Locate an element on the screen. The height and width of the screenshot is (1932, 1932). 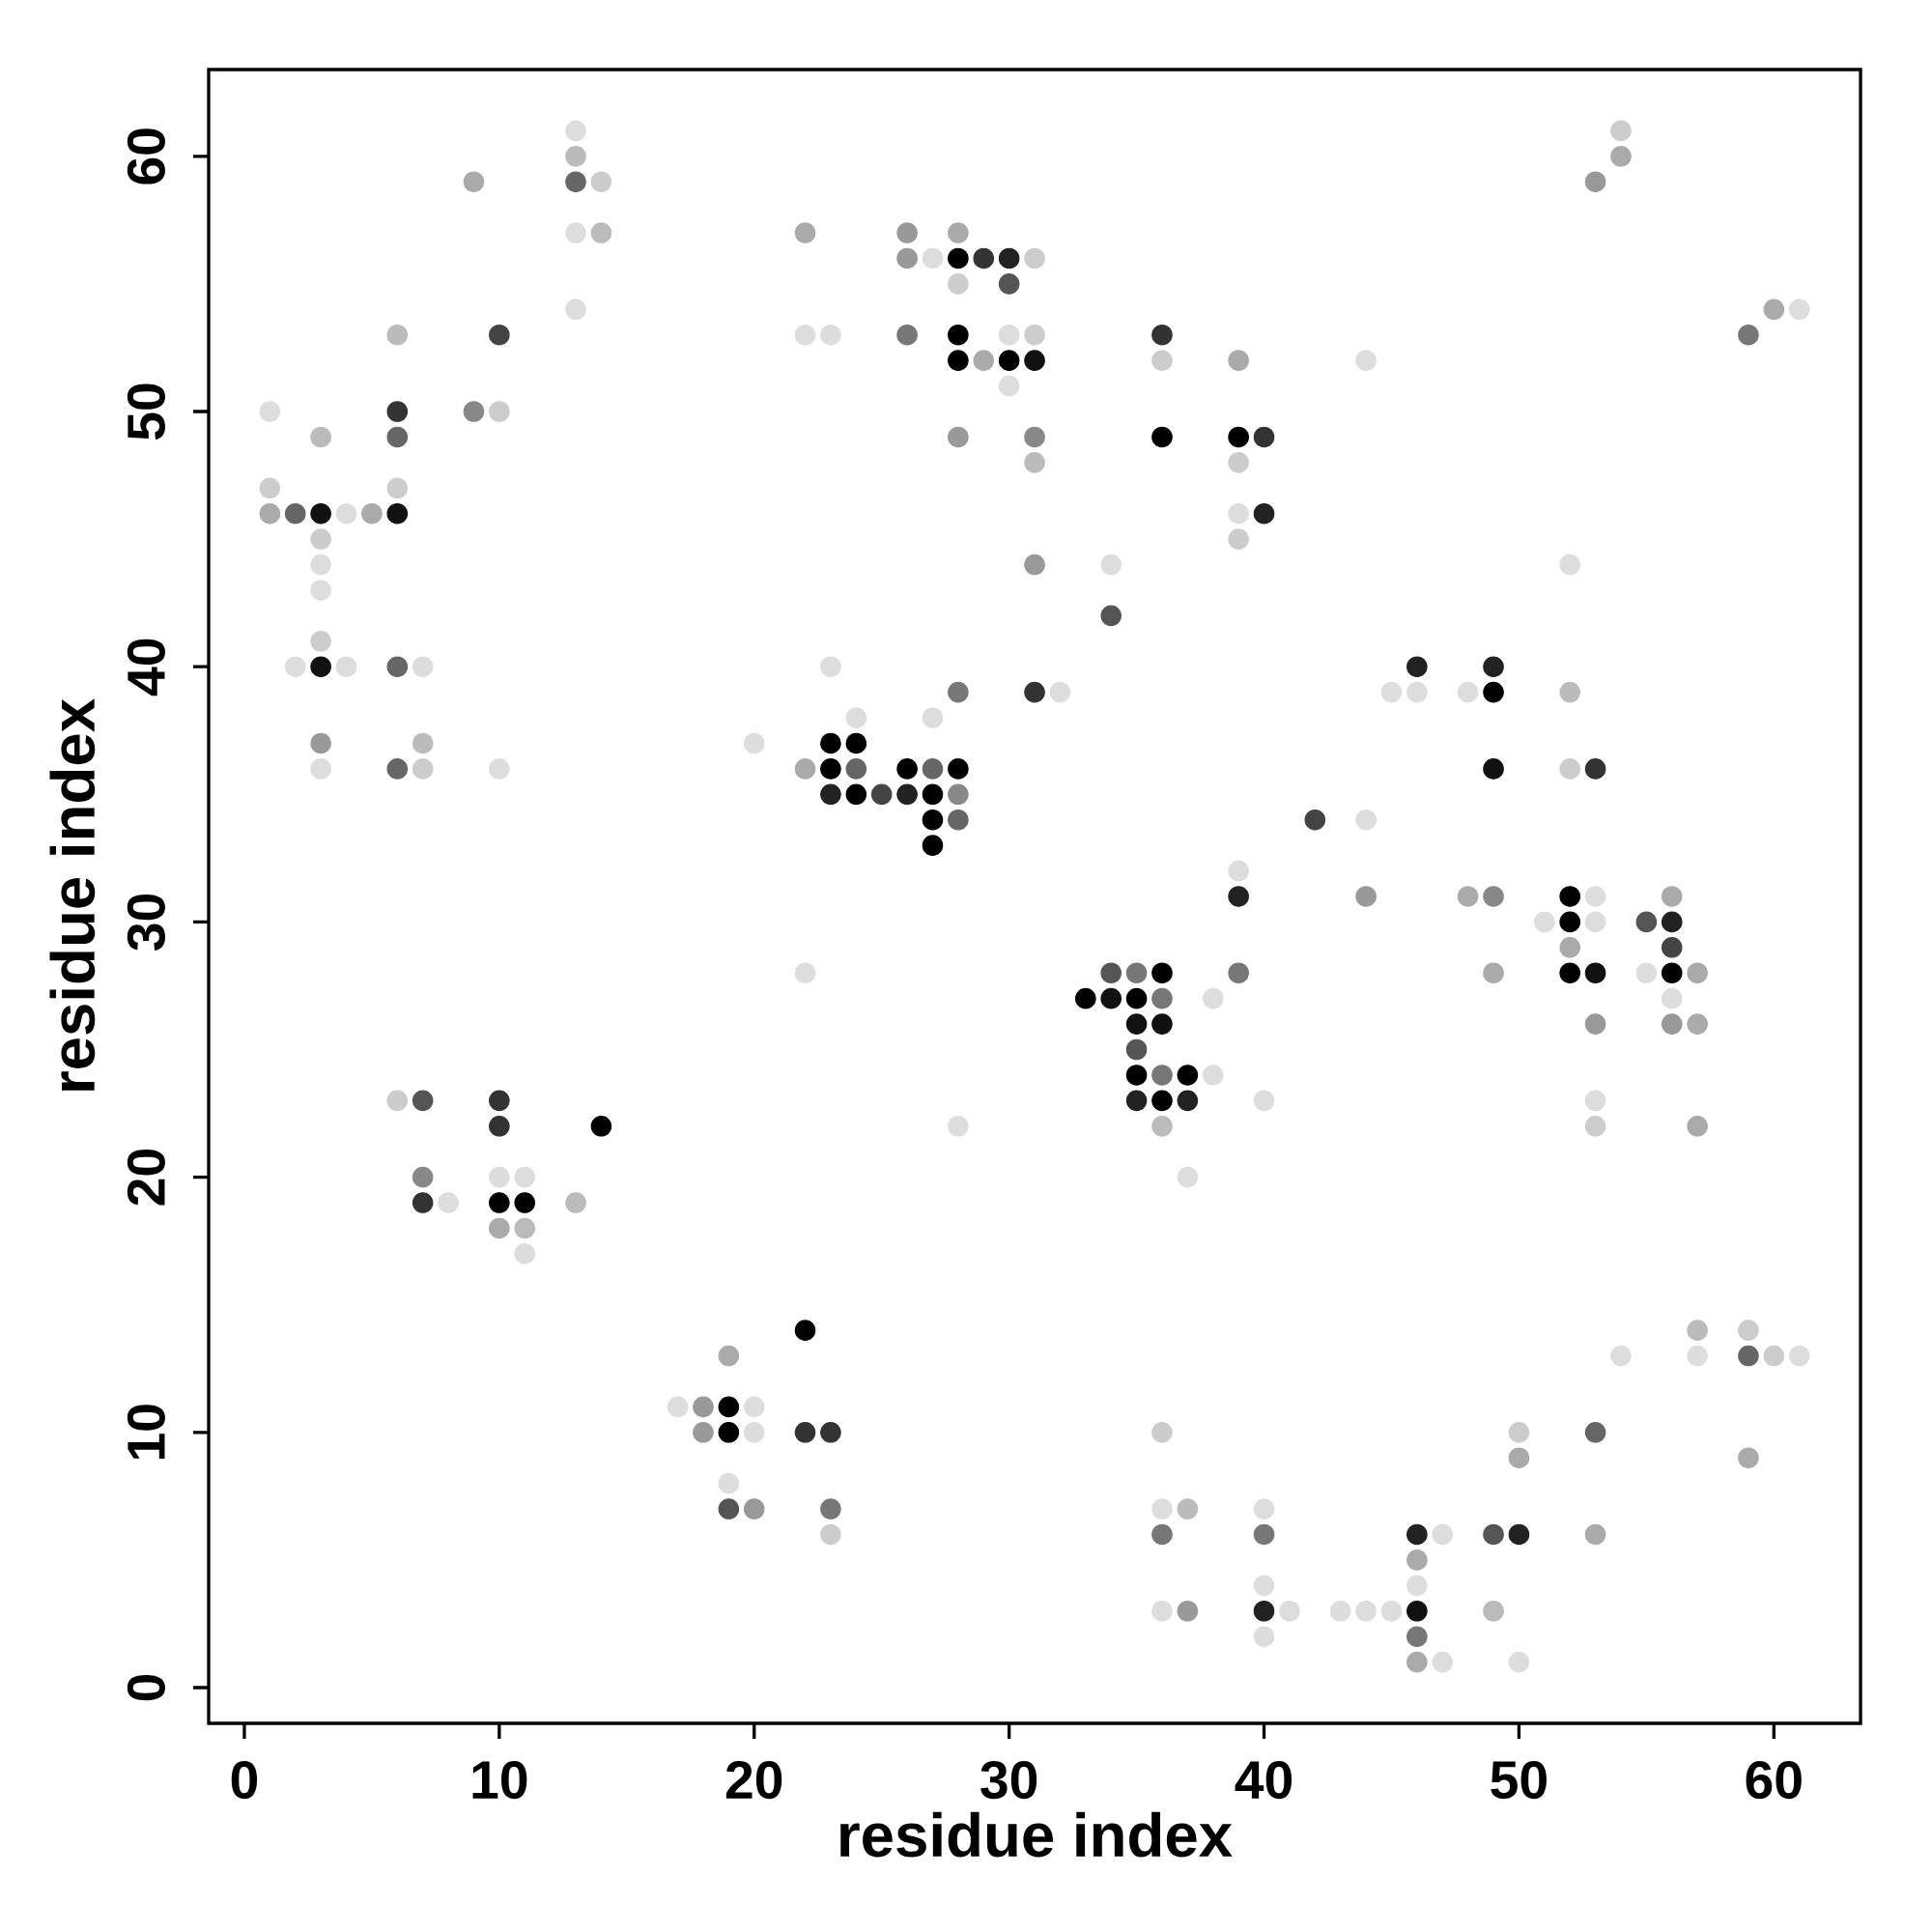
x-tick-label: 10 is located at coordinates (499, 1780).